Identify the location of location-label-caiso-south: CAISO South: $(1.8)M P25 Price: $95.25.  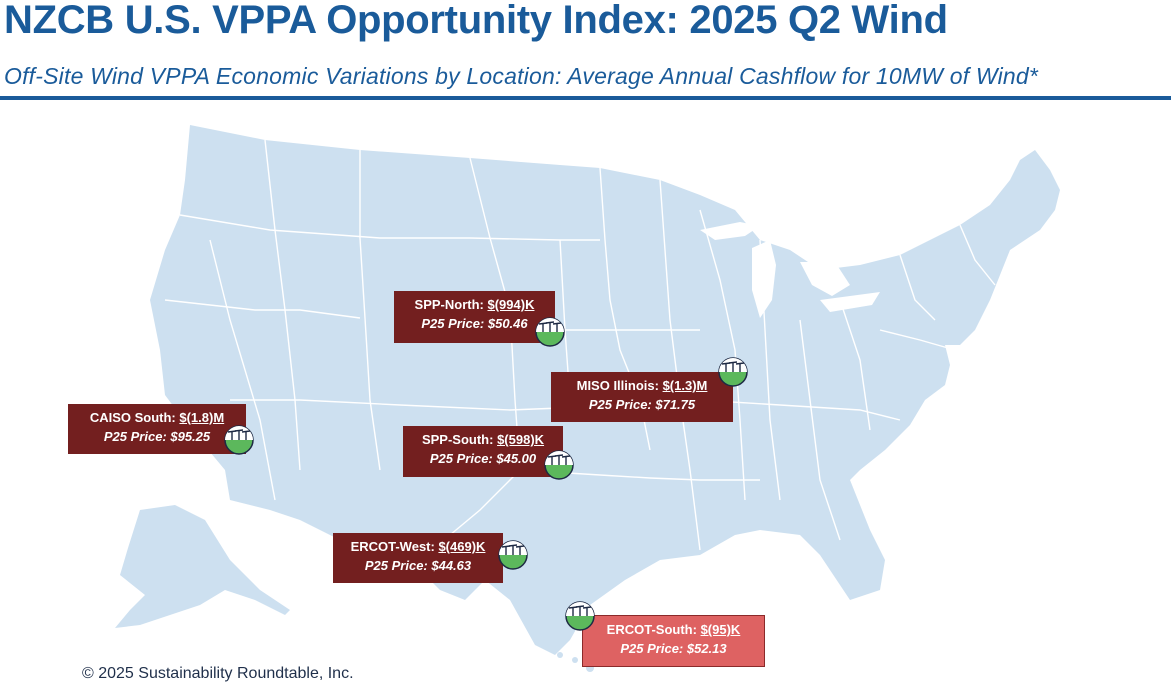
(157, 429).